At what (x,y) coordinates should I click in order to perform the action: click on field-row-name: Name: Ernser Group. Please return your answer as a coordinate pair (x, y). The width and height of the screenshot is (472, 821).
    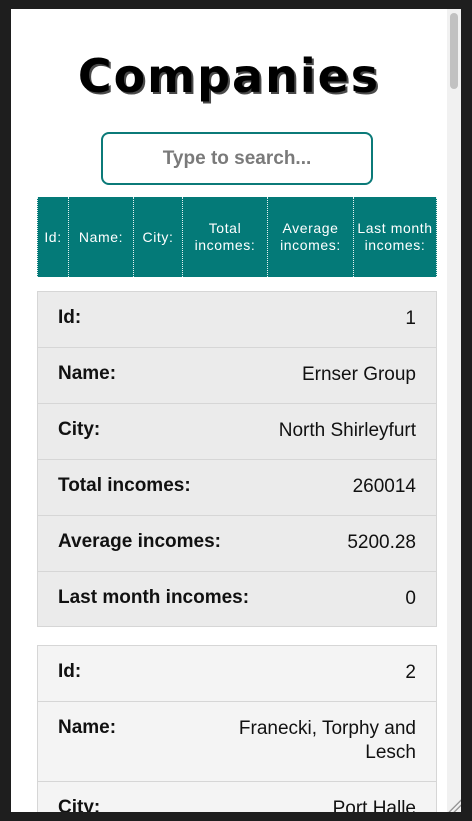
    Looking at the image, I should click on (237, 376).